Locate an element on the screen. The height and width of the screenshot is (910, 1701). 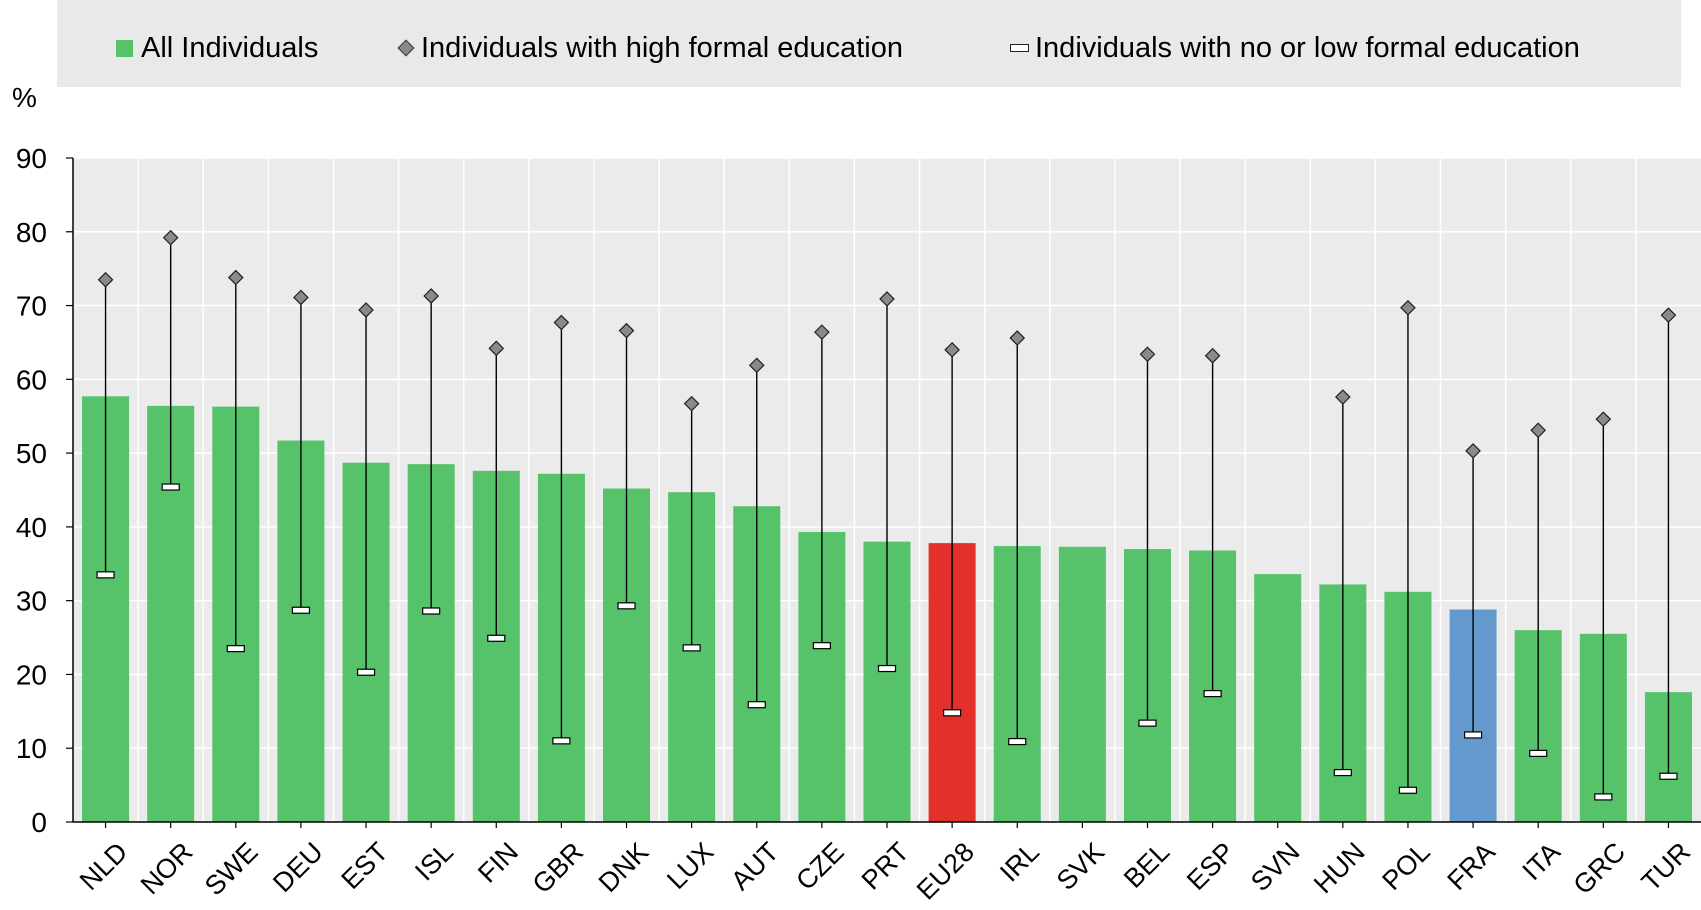
high-education-marker-esp is located at coordinates (1212, 355).